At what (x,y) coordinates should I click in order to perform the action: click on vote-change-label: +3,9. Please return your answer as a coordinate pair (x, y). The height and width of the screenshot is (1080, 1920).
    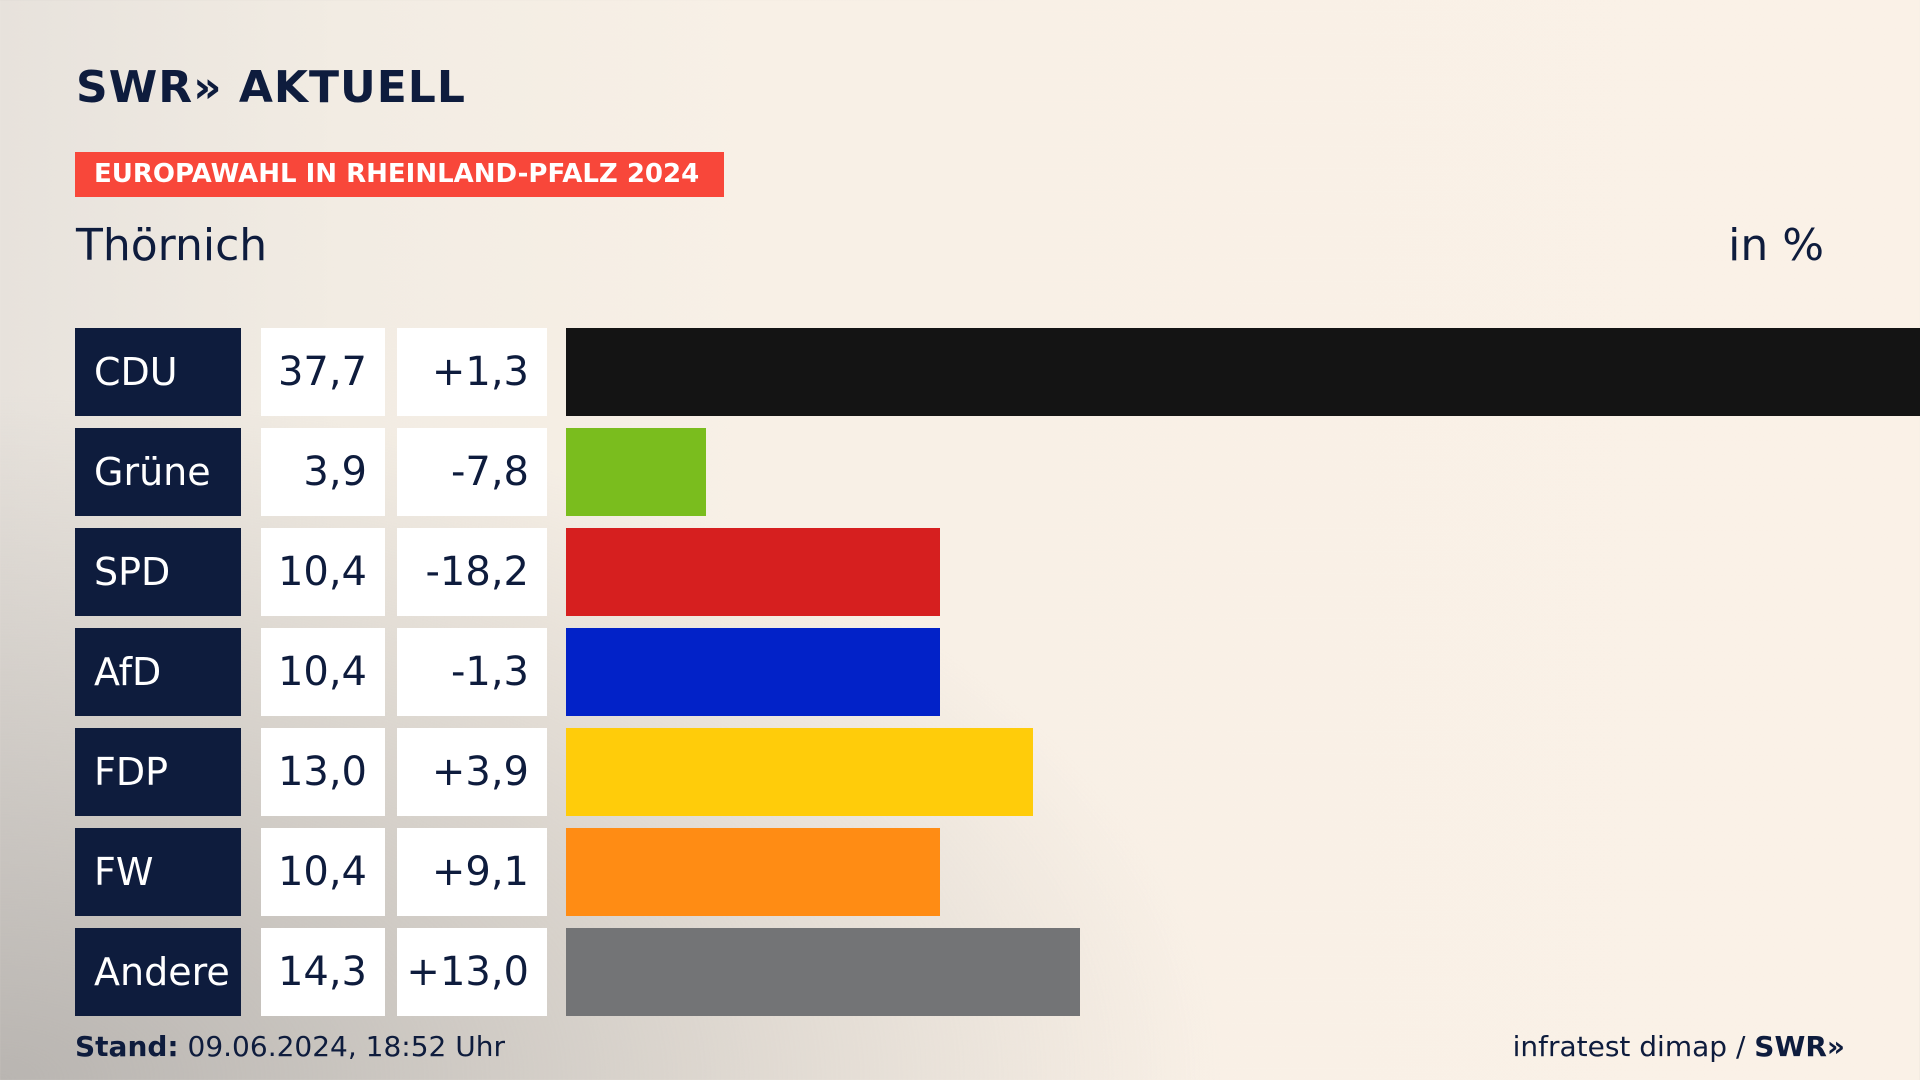
    Looking at the image, I should click on (472, 772).